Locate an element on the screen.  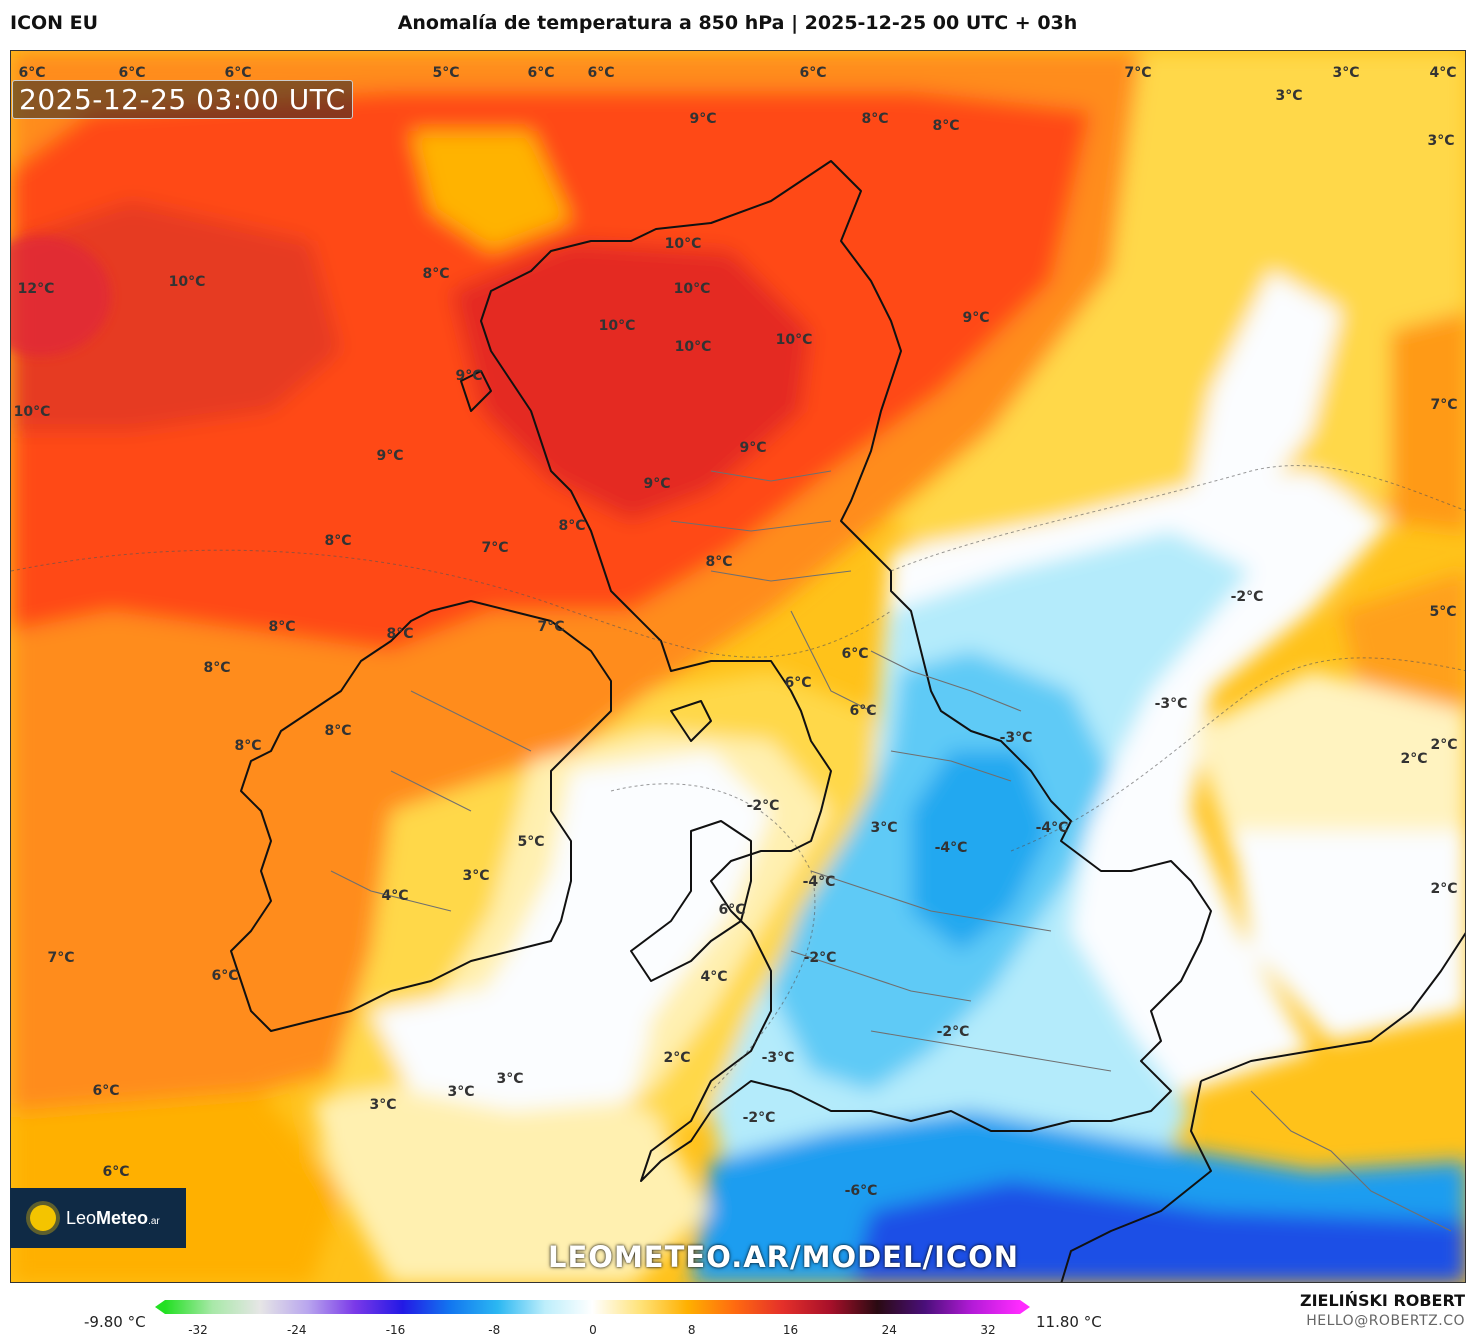
temp-label: 12°C is located at coordinates (36, 289).